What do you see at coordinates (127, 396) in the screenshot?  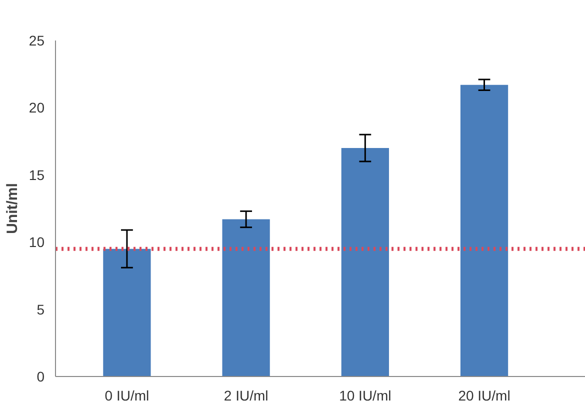 I see `x-tick-label: 0 IU/ml` at bounding box center [127, 396].